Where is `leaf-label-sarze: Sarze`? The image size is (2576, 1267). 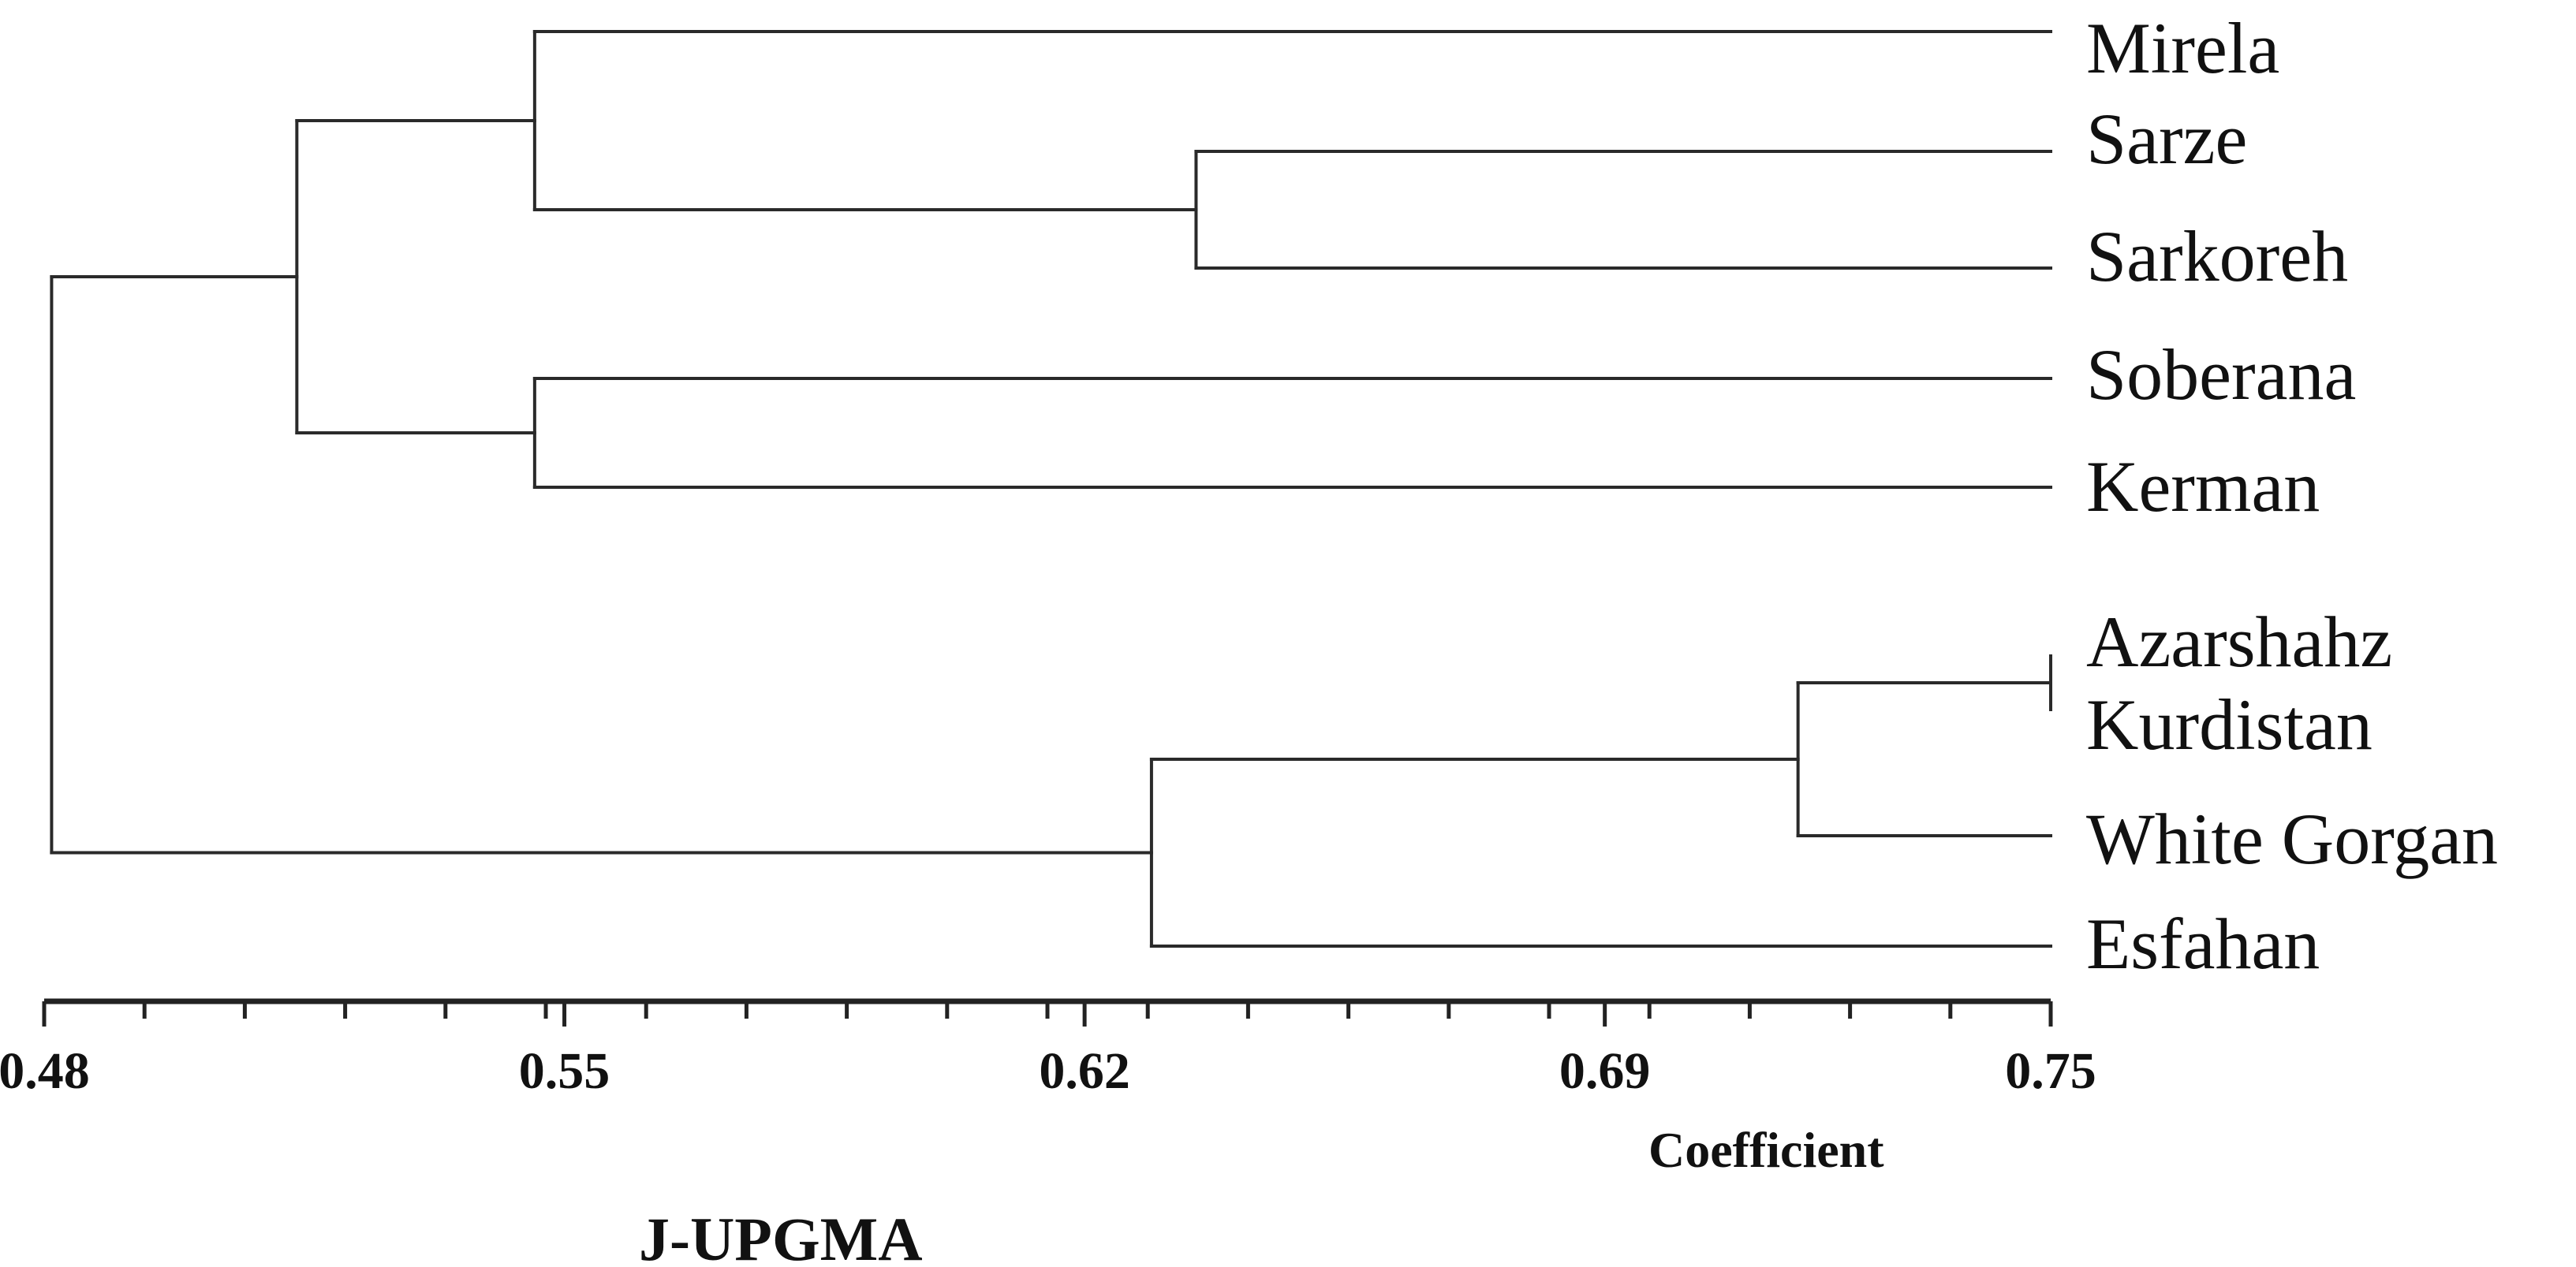
leaf-label-sarze: Sarze is located at coordinates (2166, 139).